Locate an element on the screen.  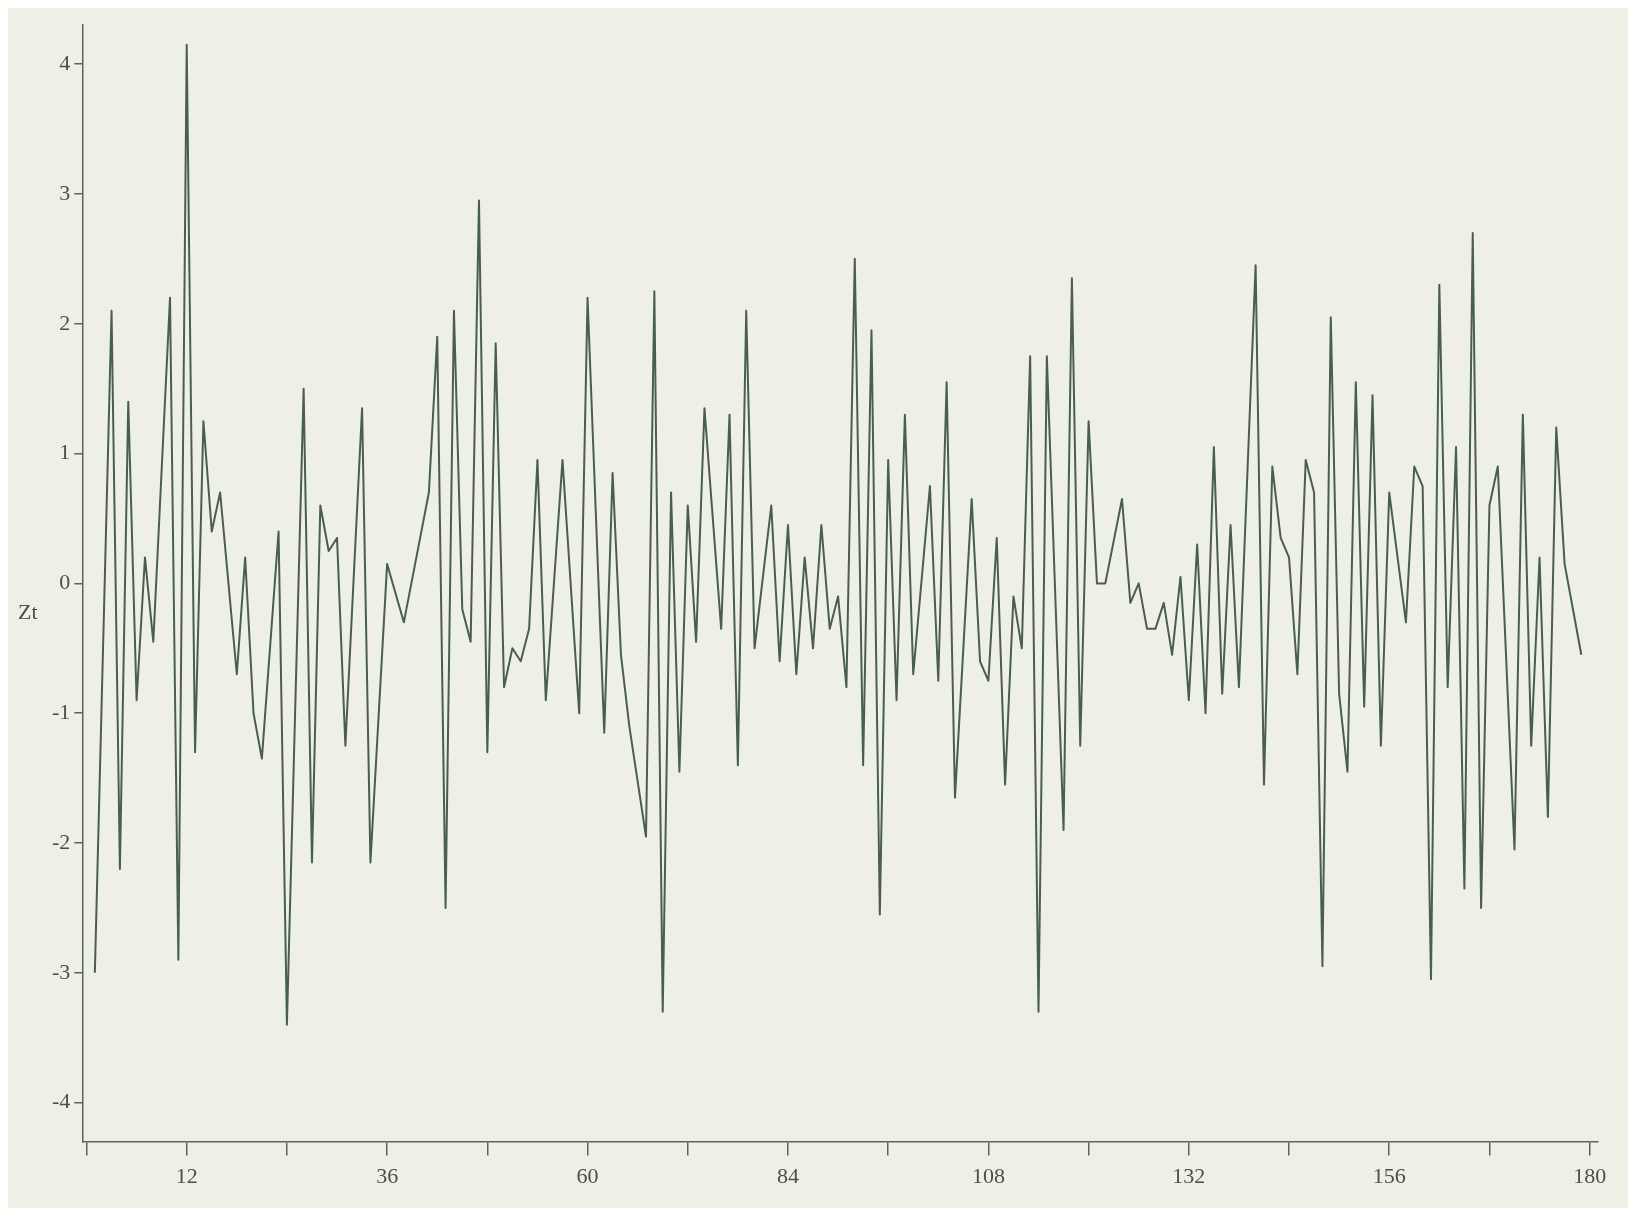
y-tick-label: 4 is located at coordinates (65, 62).